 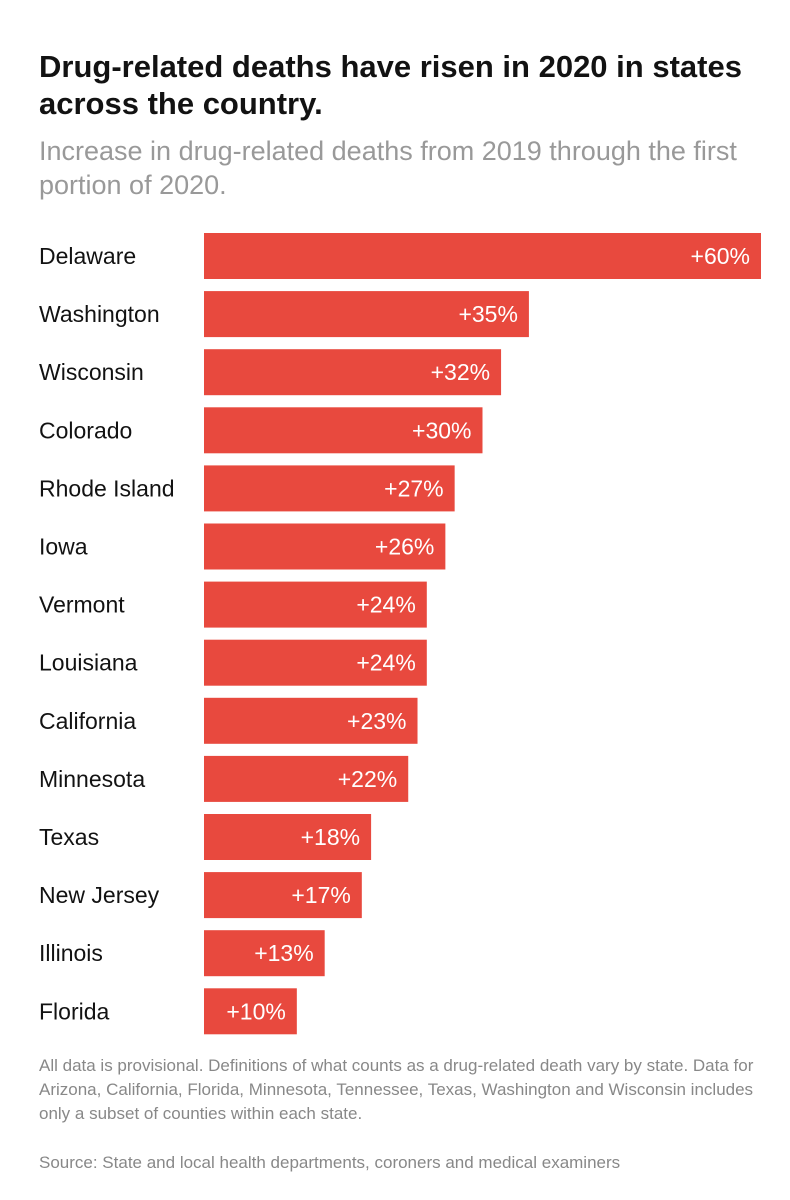 What do you see at coordinates (255, 1011) in the screenshot?
I see `bar-value-label: +10%` at bounding box center [255, 1011].